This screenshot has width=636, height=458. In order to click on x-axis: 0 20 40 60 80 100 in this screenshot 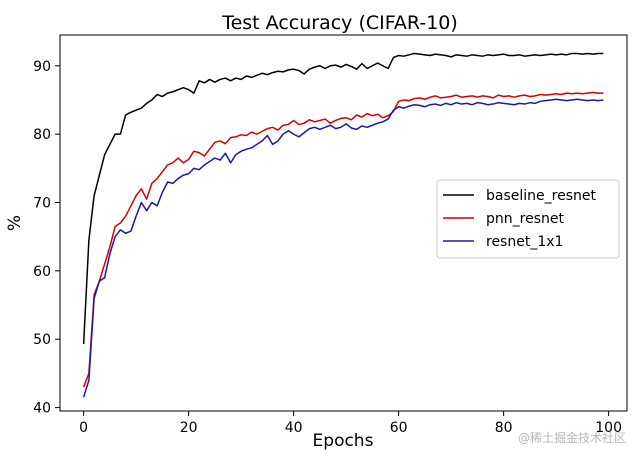, I will do `click(350, 423)`.